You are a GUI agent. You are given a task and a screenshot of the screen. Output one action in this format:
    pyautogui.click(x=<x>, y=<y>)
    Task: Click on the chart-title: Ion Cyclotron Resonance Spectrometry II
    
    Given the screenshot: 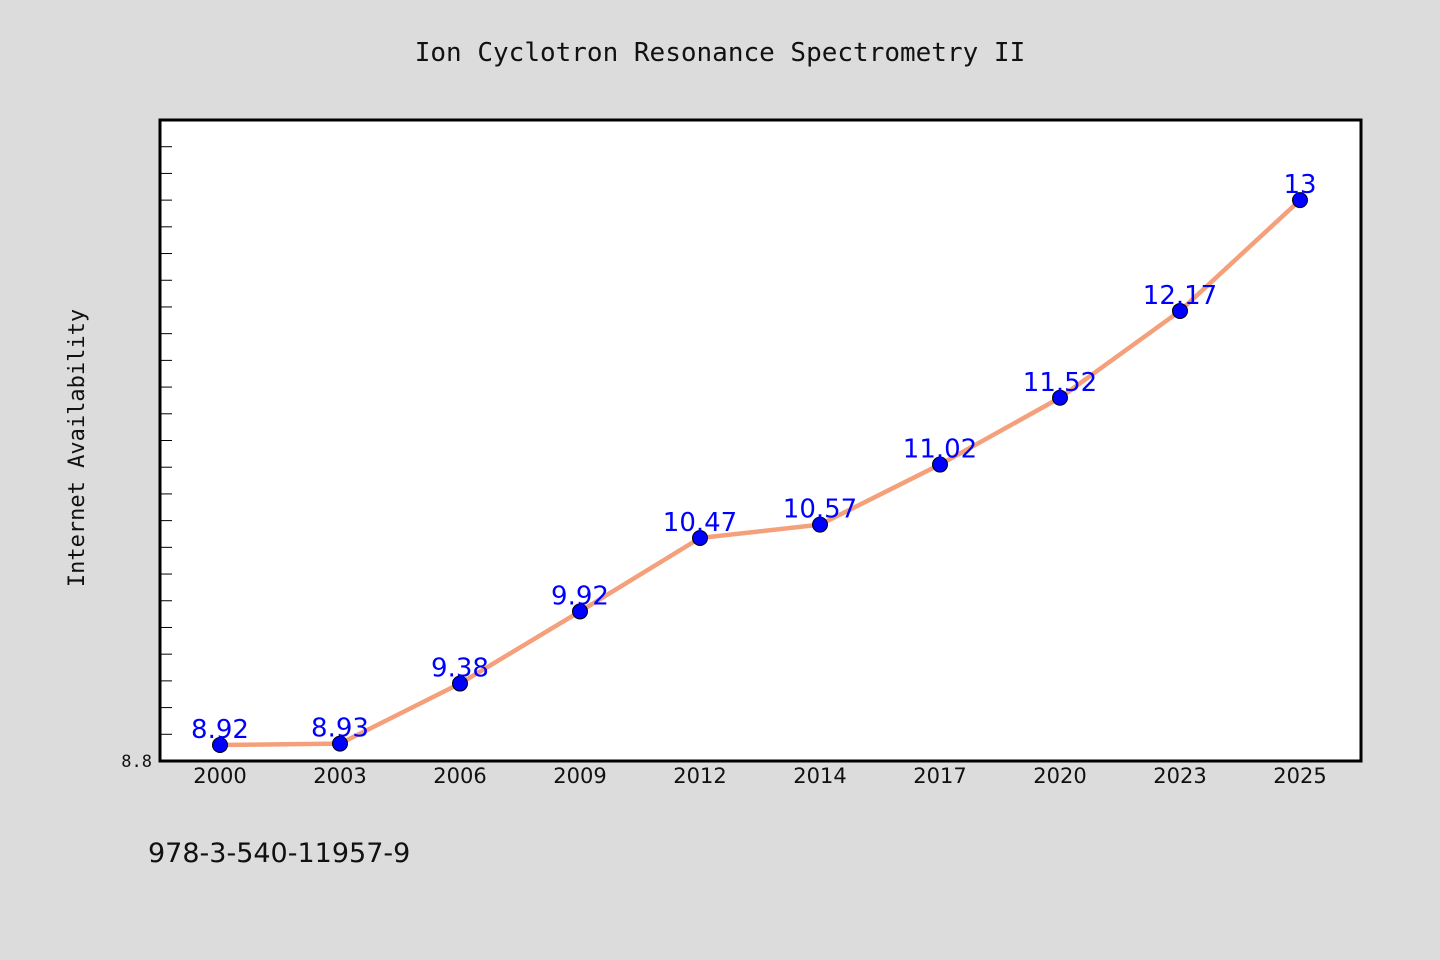 What is the action you would take?
    pyautogui.click(x=720, y=53)
    